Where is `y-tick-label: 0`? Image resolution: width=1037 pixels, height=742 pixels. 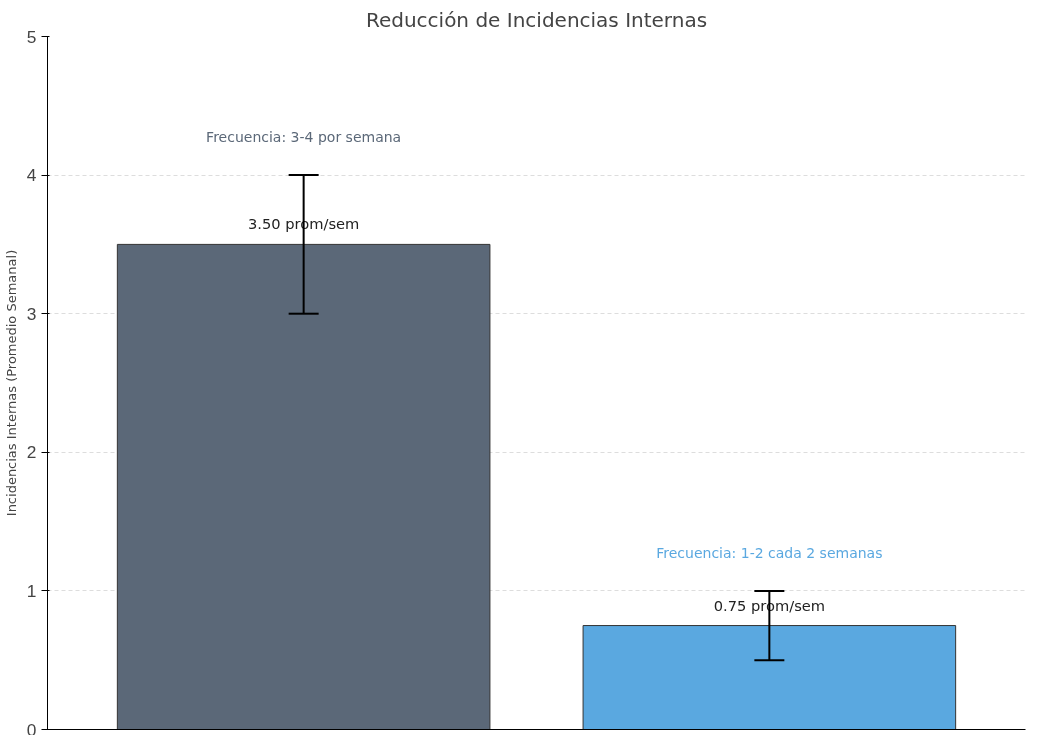 y-tick-label: 0 is located at coordinates (31, 729).